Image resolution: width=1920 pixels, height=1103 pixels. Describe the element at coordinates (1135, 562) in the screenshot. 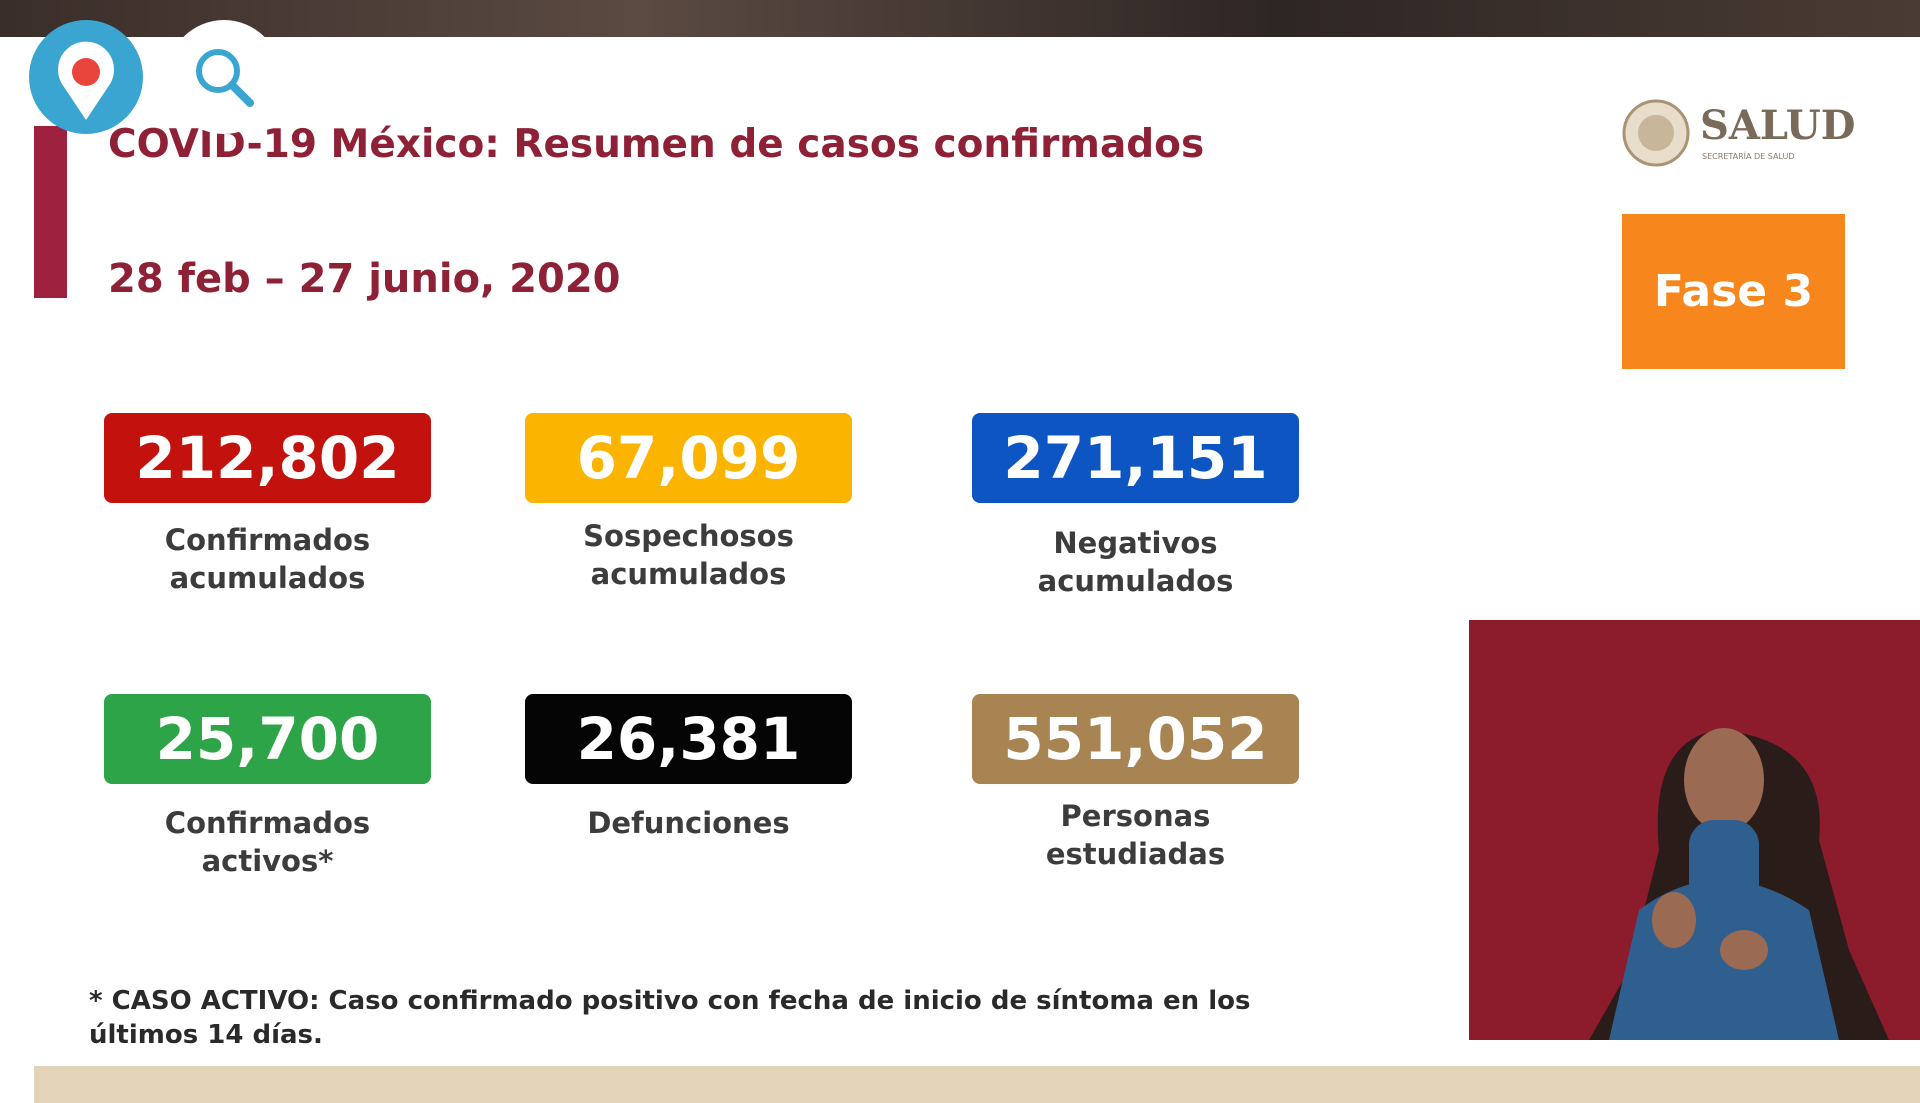

I see `stat-label: Negativos acumulados` at that location.